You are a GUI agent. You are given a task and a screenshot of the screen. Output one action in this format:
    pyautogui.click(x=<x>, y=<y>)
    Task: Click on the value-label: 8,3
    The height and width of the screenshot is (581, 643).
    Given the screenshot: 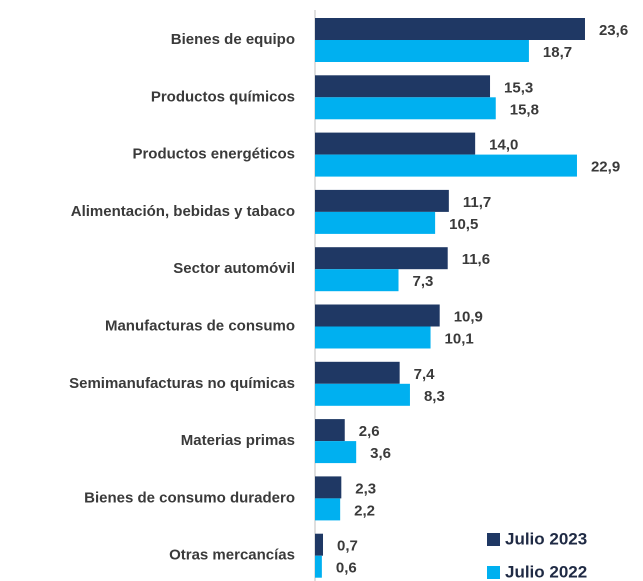 What is the action you would take?
    pyautogui.click(x=434, y=396)
    